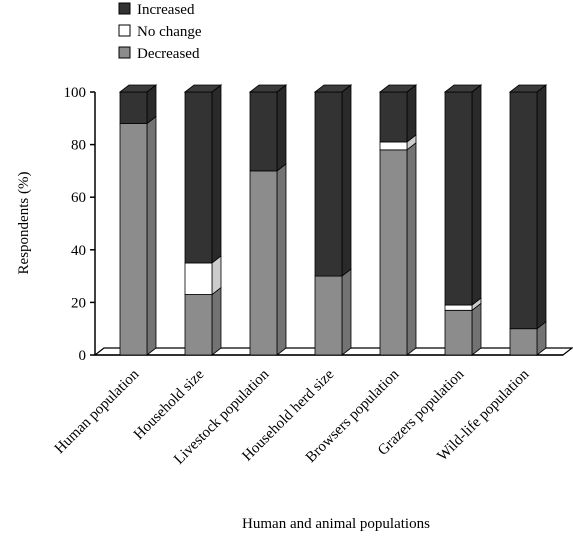 This screenshot has height=544, width=573. Describe the element at coordinates (393, 146) in the screenshot. I see `bar-no-change-browsers-population` at that location.